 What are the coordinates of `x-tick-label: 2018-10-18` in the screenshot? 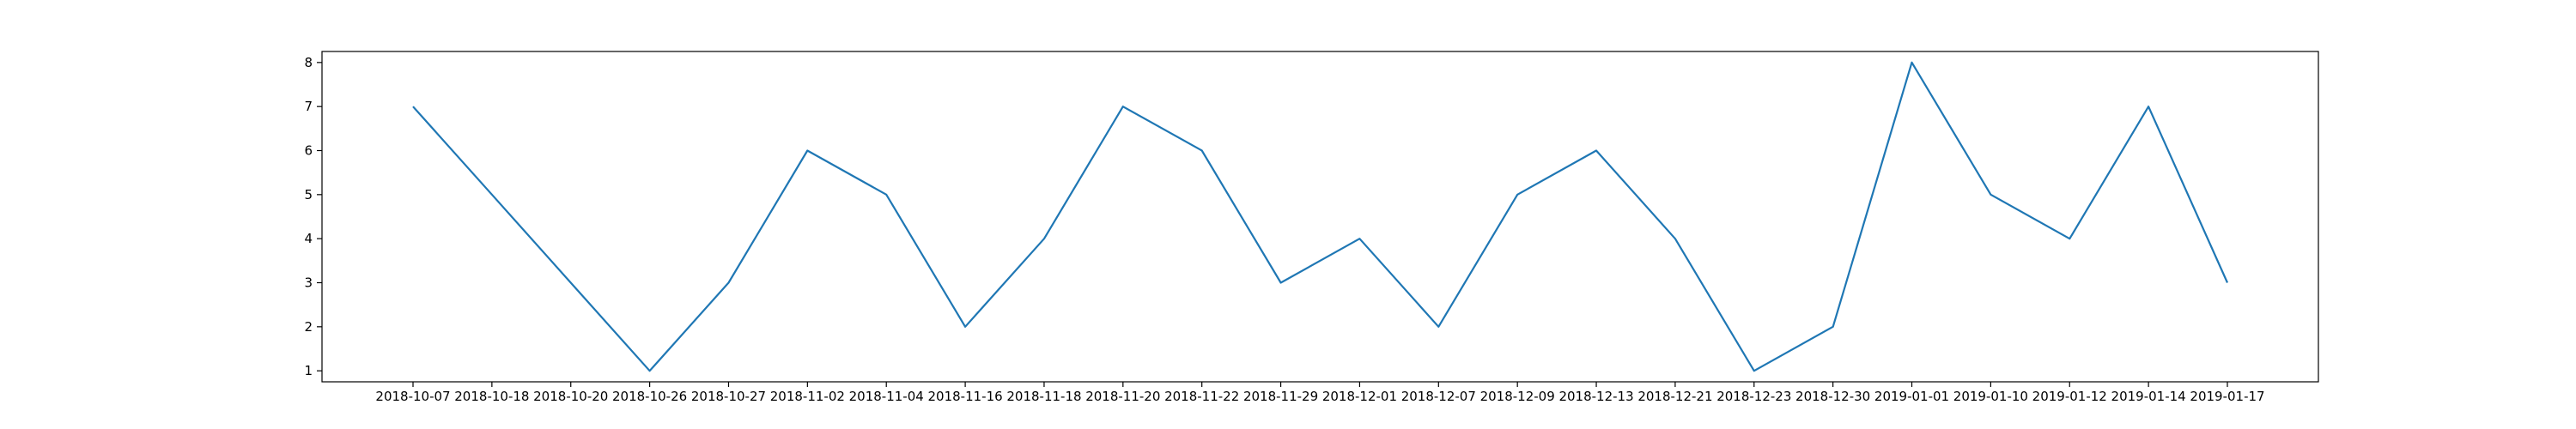 It's located at (492, 396).